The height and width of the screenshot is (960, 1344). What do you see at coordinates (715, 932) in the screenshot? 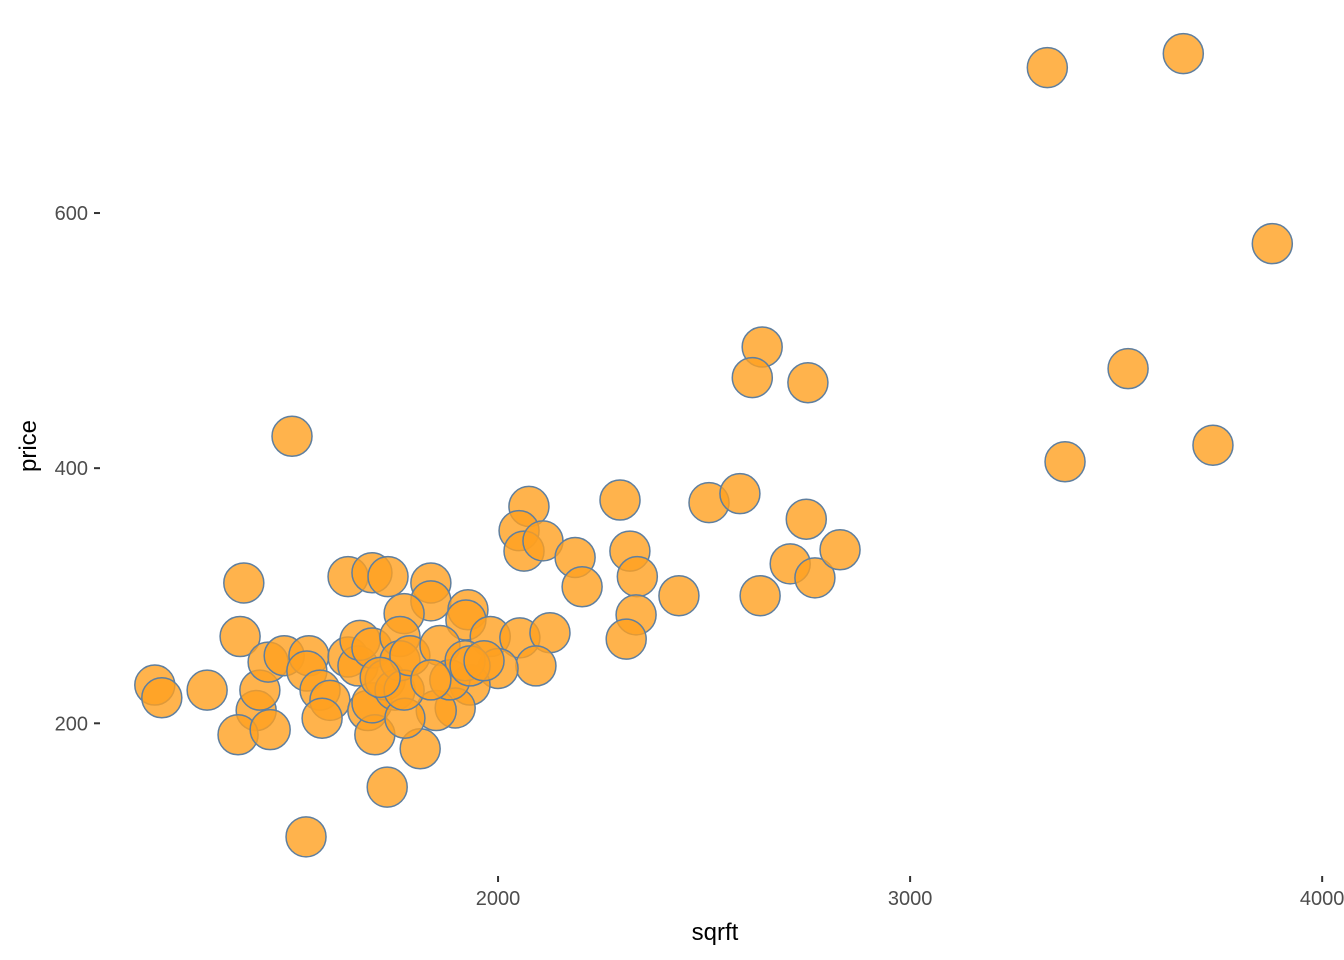
I see `x-axis-title: sqrft` at bounding box center [715, 932].